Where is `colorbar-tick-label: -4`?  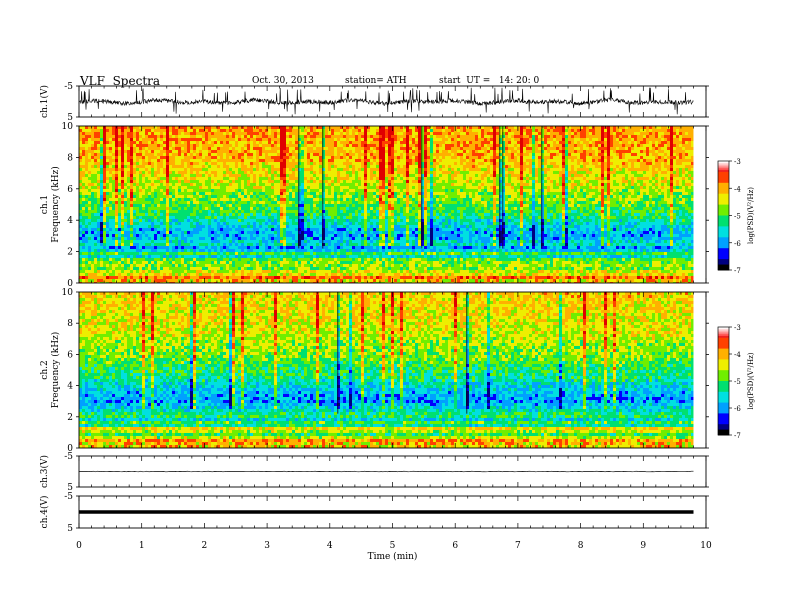 colorbar-tick-label: -4 is located at coordinates (737, 355).